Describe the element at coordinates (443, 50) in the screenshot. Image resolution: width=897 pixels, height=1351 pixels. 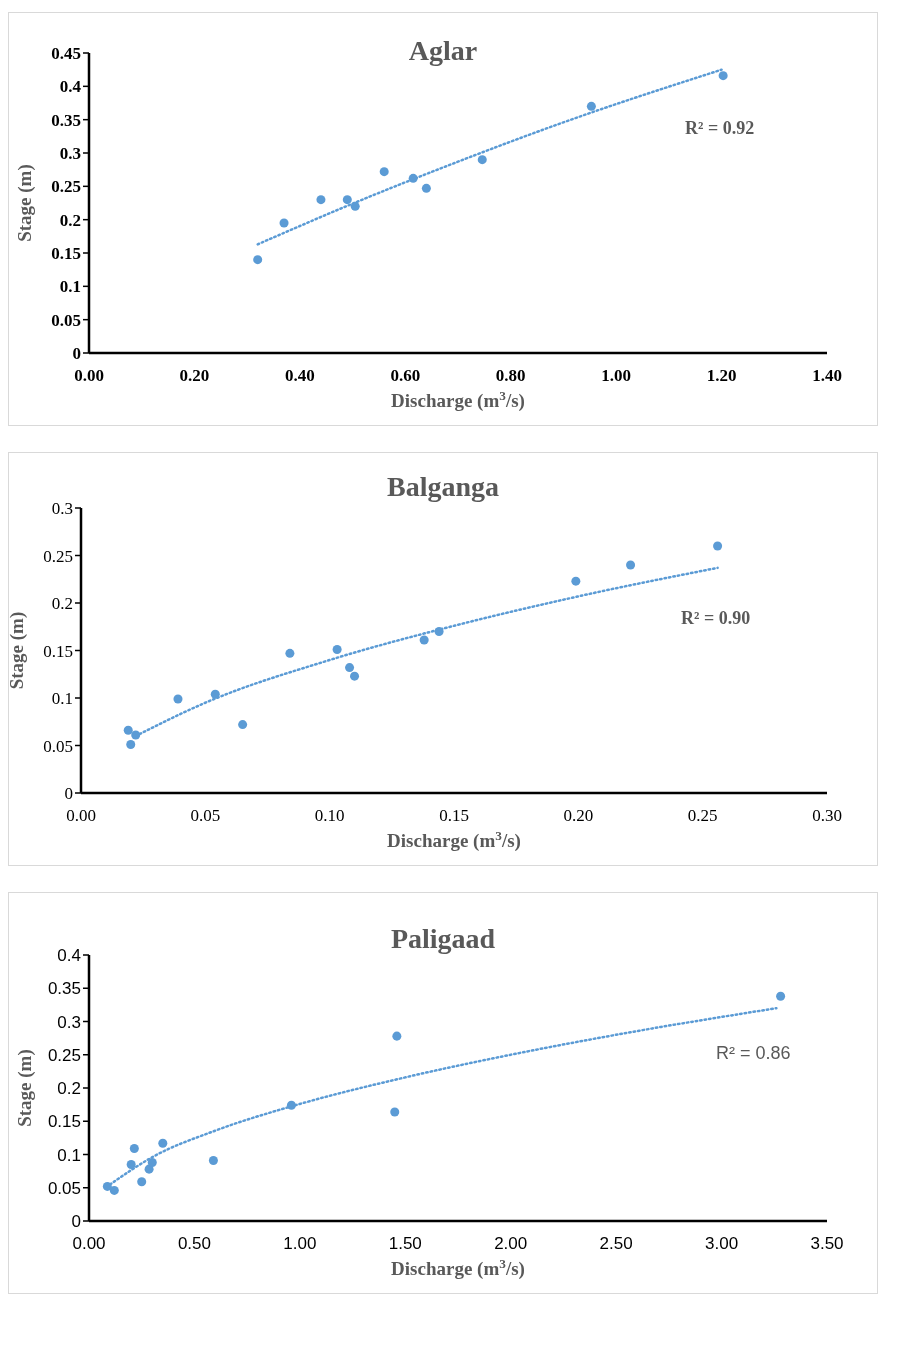
I see `chart-title: Aglar` at that location.